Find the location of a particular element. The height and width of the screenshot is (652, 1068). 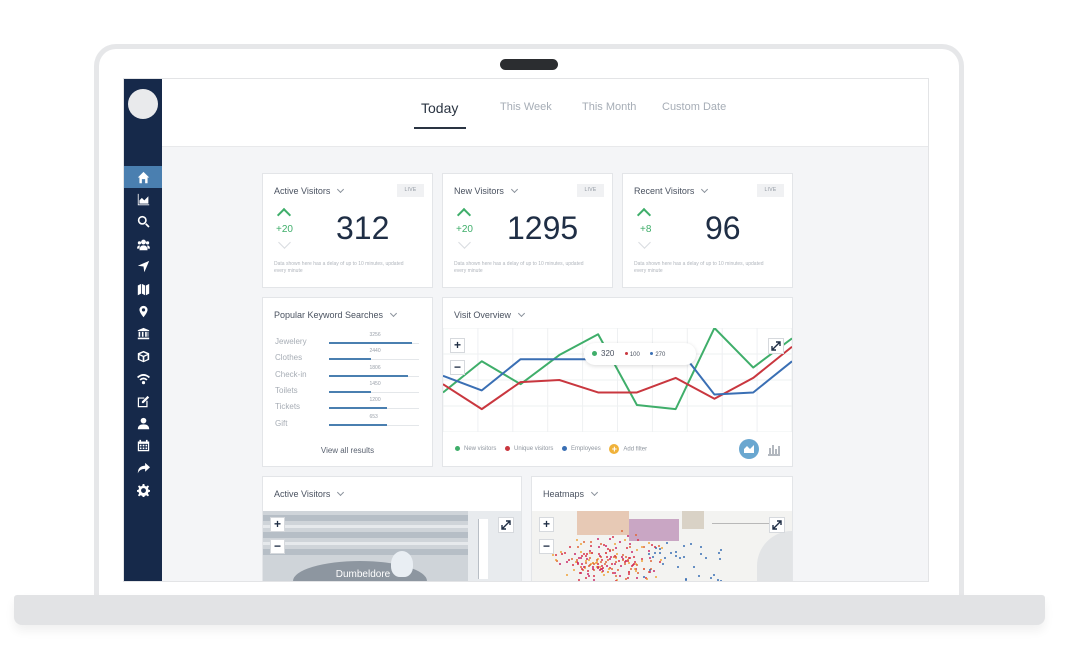

tooltip-new-value: 320 is located at coordinates (608, 353).